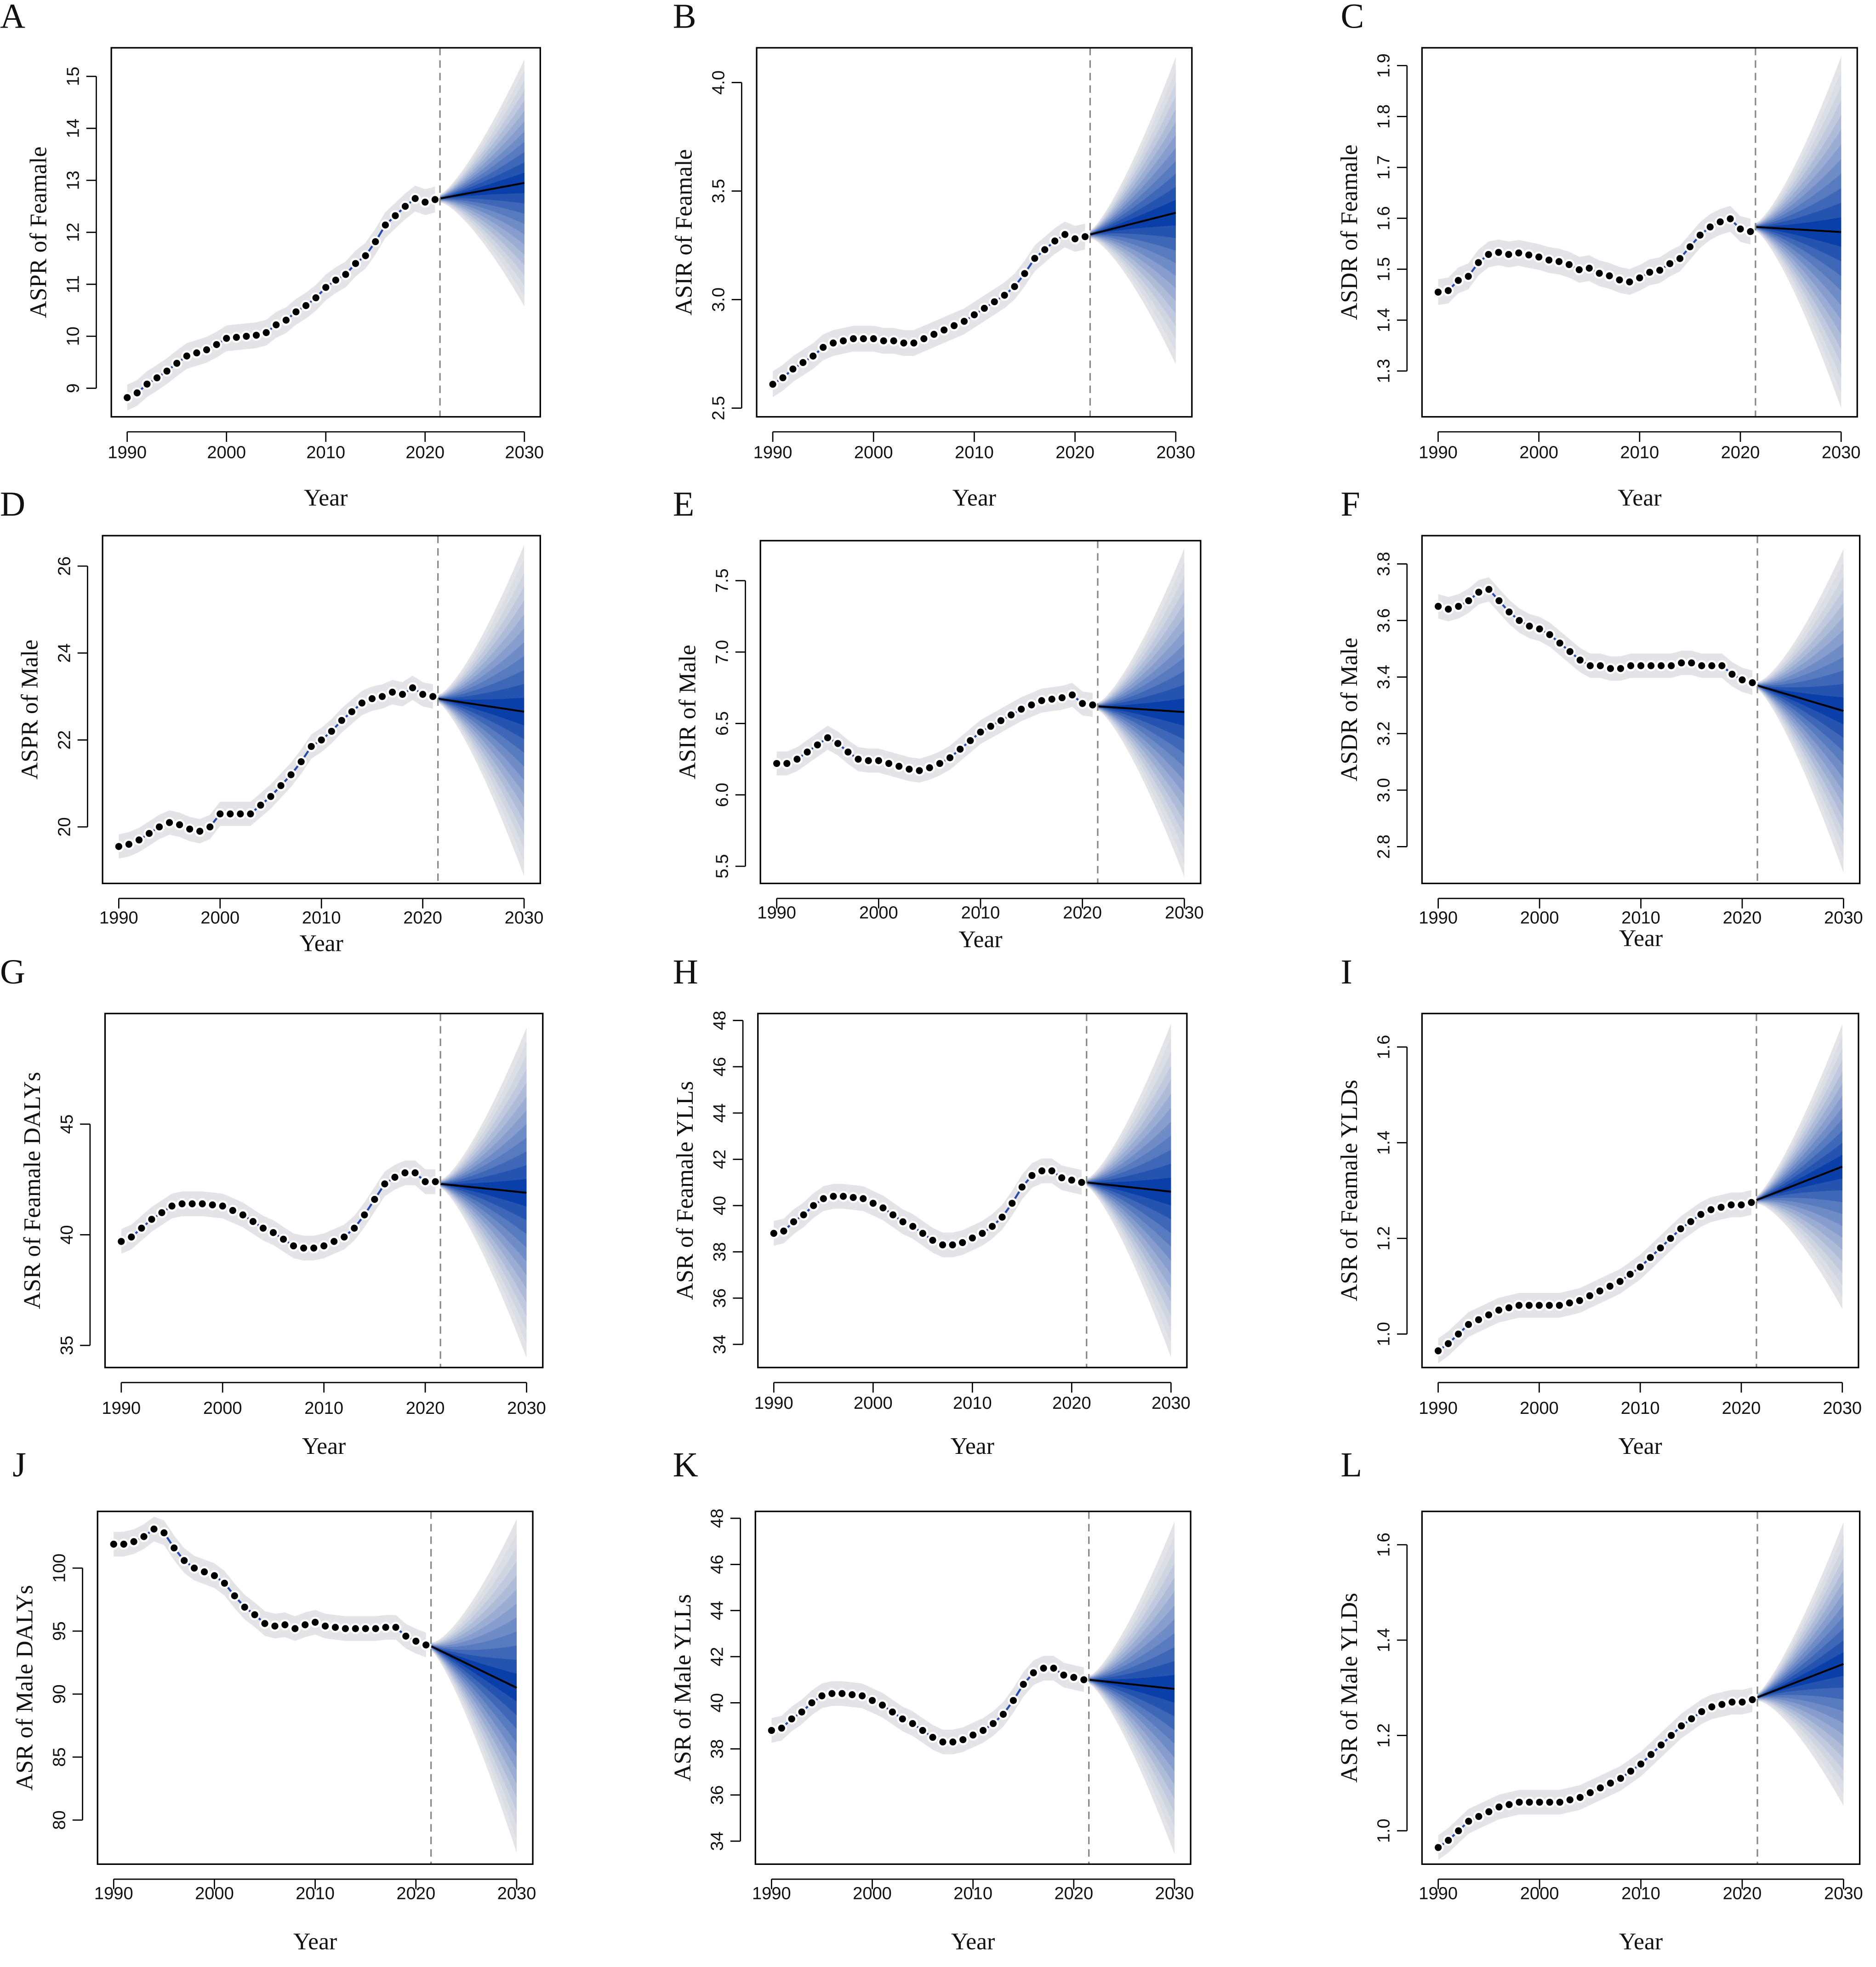 The image size is (1876, 1967). Describe the element at coordinates (720, 1020) in the screenshot. I see `y-tick-label: 48` at that location.